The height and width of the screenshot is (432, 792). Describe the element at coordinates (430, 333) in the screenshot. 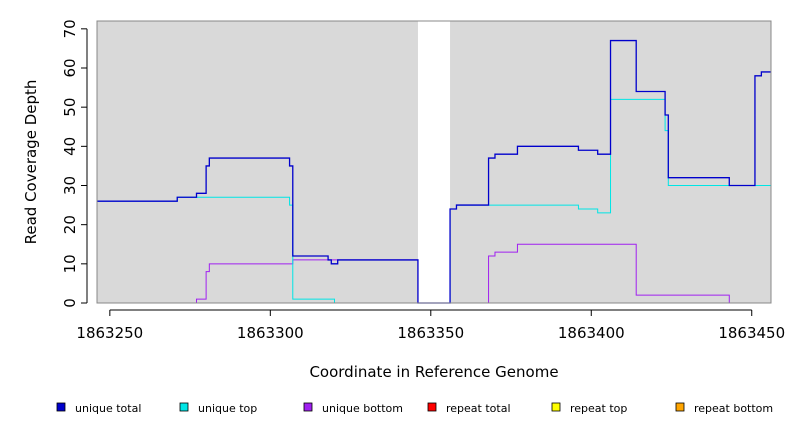

I see `x-tick-label: 1863350` at that location.